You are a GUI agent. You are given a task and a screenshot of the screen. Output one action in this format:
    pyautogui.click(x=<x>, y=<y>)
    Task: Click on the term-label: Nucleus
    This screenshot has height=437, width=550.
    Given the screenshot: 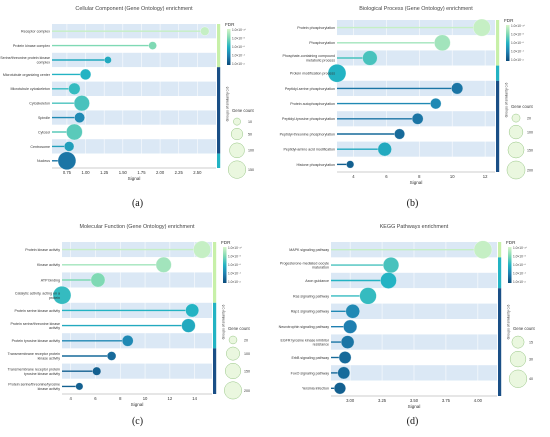 What is the action you would take?
    pyautogui.click(x=43, y=161)
    